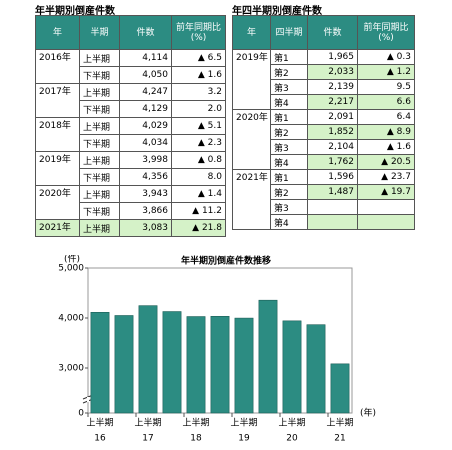 This screenshot has width=452, height=450. Describe the element at coordinates (386, 117) in the screenshot. I see `change-cell: 6.4` at that location.